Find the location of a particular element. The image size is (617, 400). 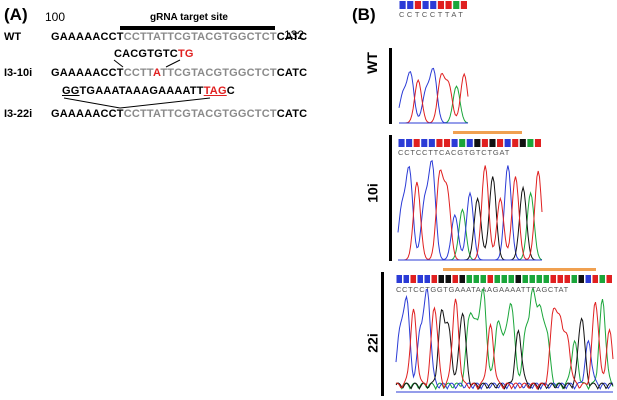

row-label-10i: I3-10i is located at coordinates (18, 73).